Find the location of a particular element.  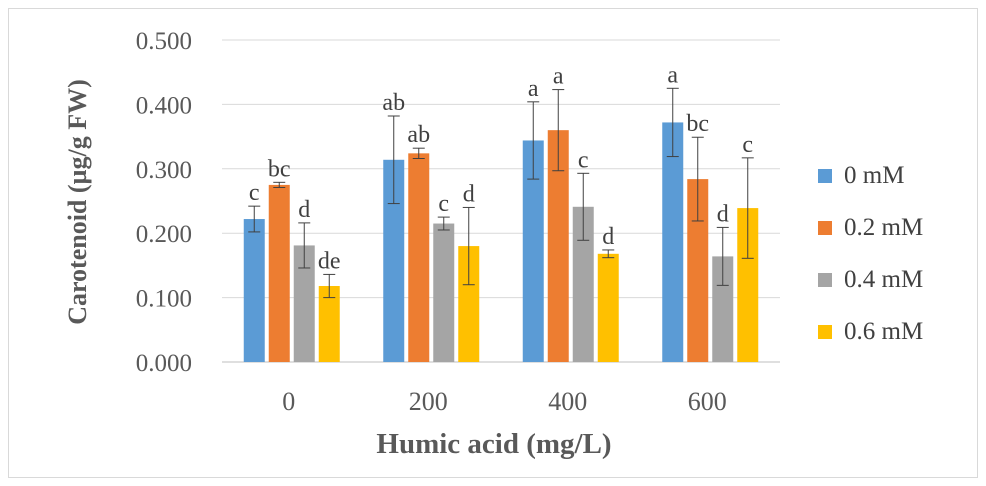

x-tick-label: 400 is located at coordinates (567, 401).